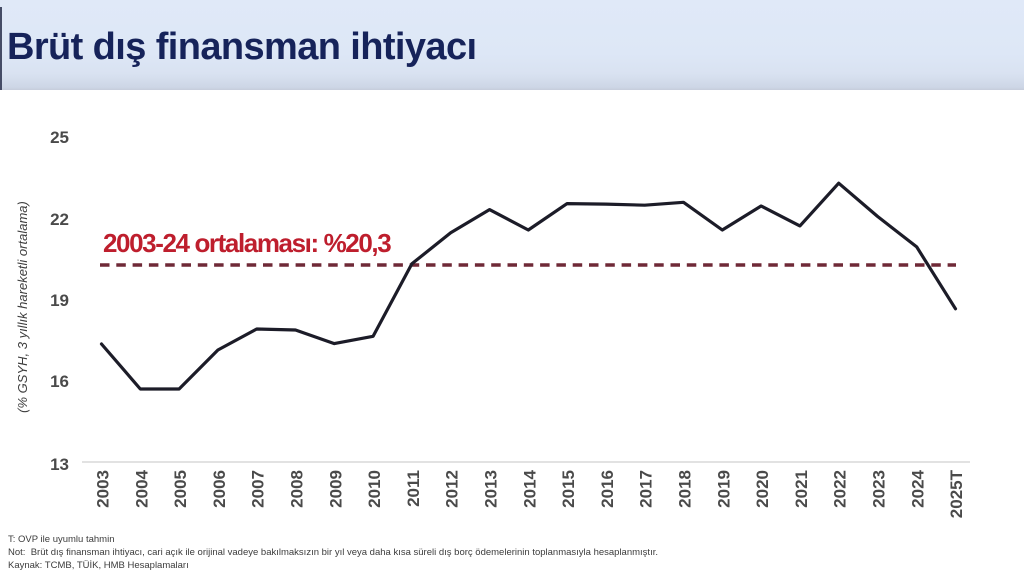 The width and height of the screenshot is (1024, 576). Describe the element at coordinates (219, 489) in the screenshot. I see `svg-text: 2006` at that location.